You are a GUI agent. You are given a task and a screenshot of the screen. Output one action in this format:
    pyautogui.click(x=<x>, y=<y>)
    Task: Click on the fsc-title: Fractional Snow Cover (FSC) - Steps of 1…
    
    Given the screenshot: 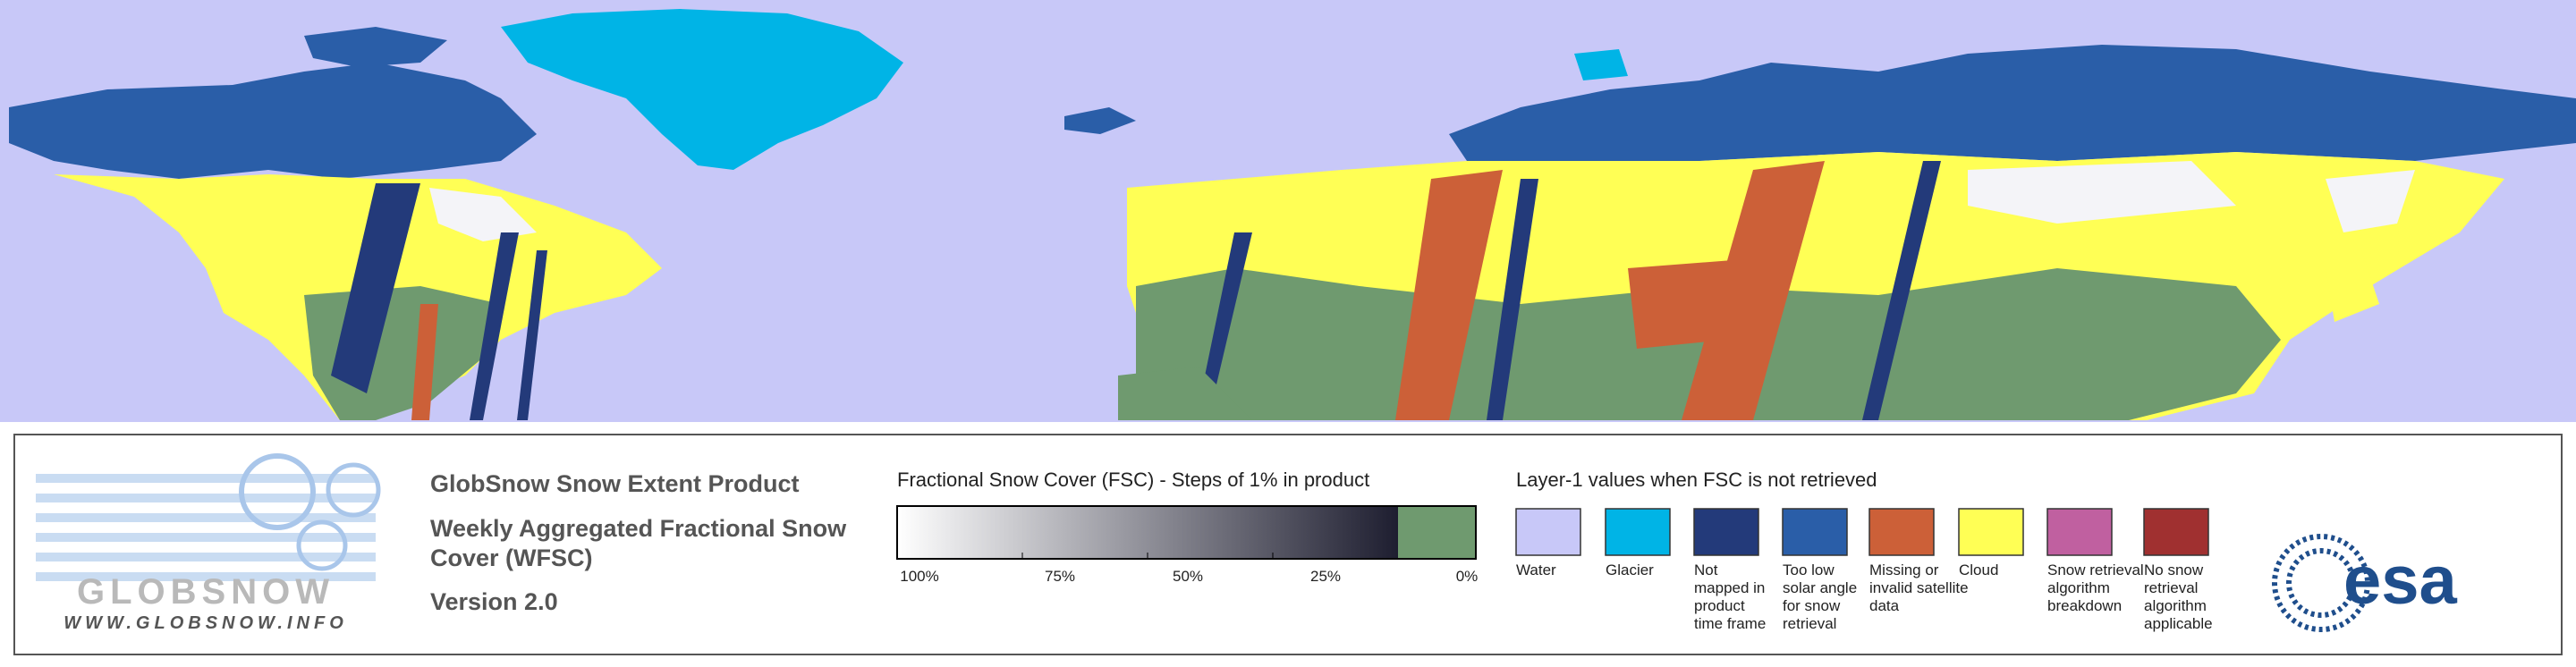 What is the action you would take?
    pyautogui.click(x=1133, y=480)
    